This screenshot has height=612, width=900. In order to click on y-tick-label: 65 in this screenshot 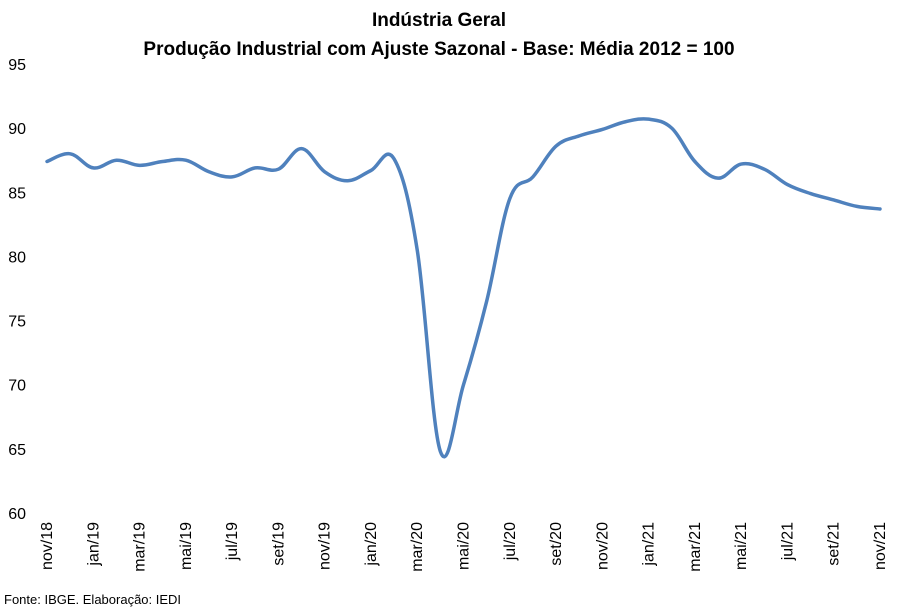, I will do `click(17, 450)`.